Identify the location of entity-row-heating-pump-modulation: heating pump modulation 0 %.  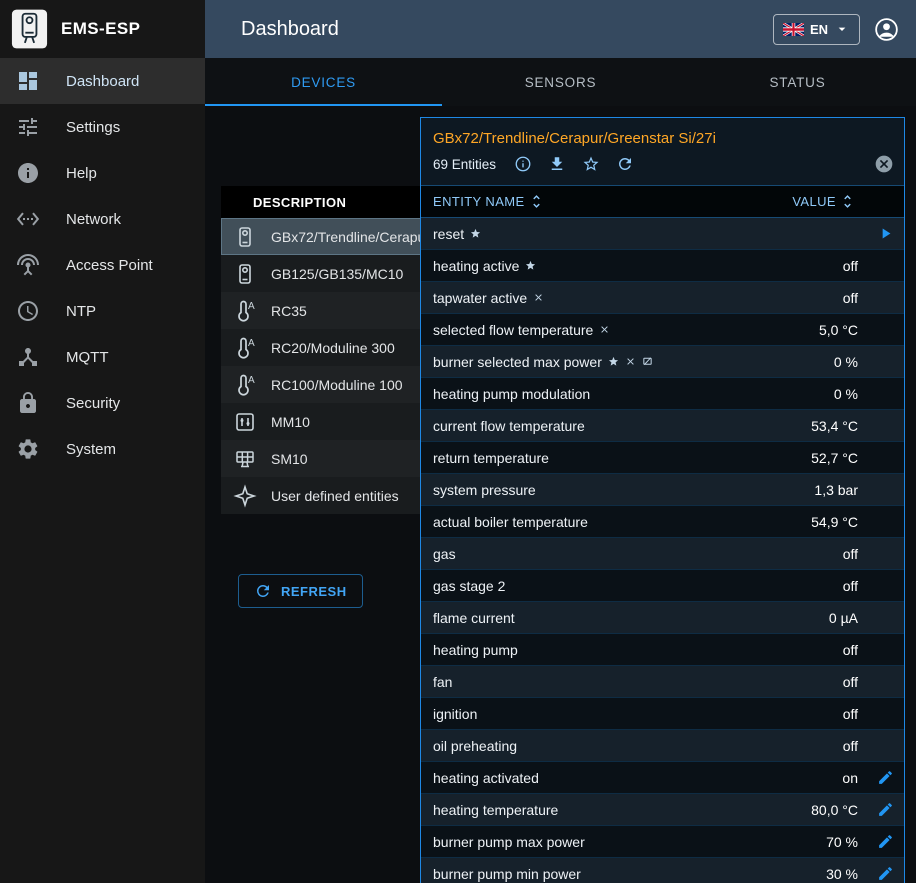
(662, 394).